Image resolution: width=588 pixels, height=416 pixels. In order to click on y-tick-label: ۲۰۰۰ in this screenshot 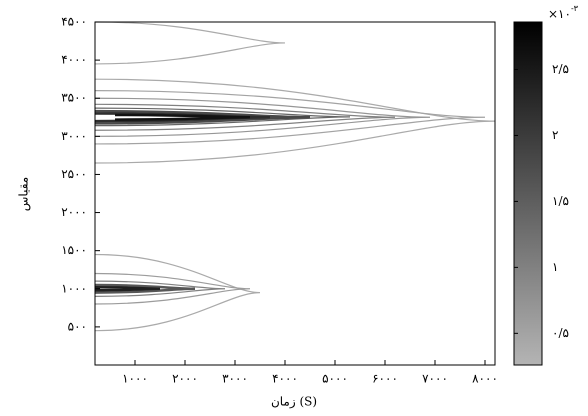, I will do `click(74, 212)`.